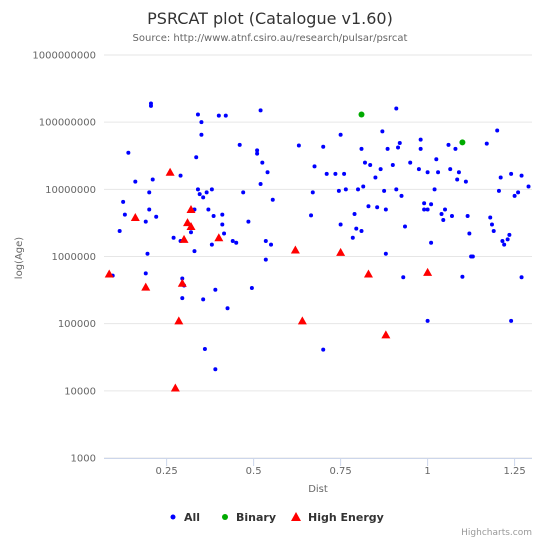 The image size is (540, 540). I want to click on legend: All Binary High Energy, so click(277, 517).